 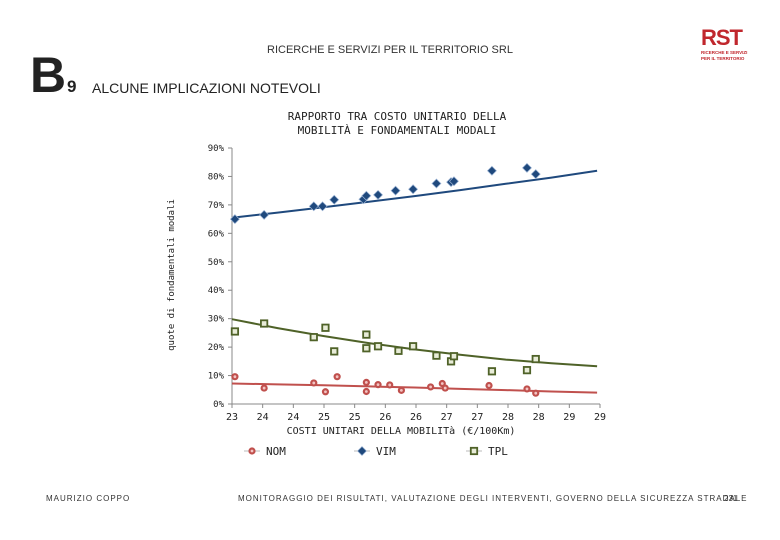 What do you see at coordinates (216, 206) in the screenshot?
I see `y-tick-label: 70%` at bounding box center [216, 206].